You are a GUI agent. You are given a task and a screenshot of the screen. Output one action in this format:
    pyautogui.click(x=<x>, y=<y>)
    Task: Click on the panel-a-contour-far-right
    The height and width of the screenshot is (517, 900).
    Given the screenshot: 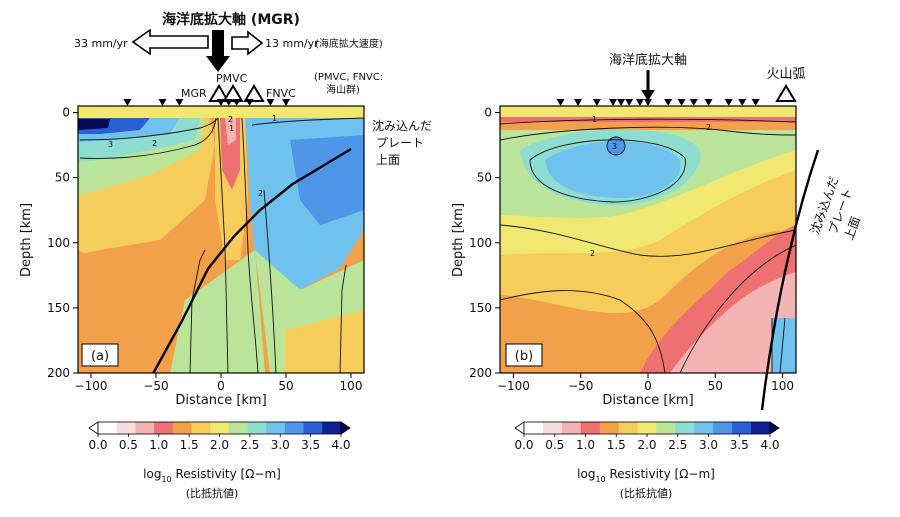 What is the action you would take?
    pyautogui.click(x=343, y=318)
    